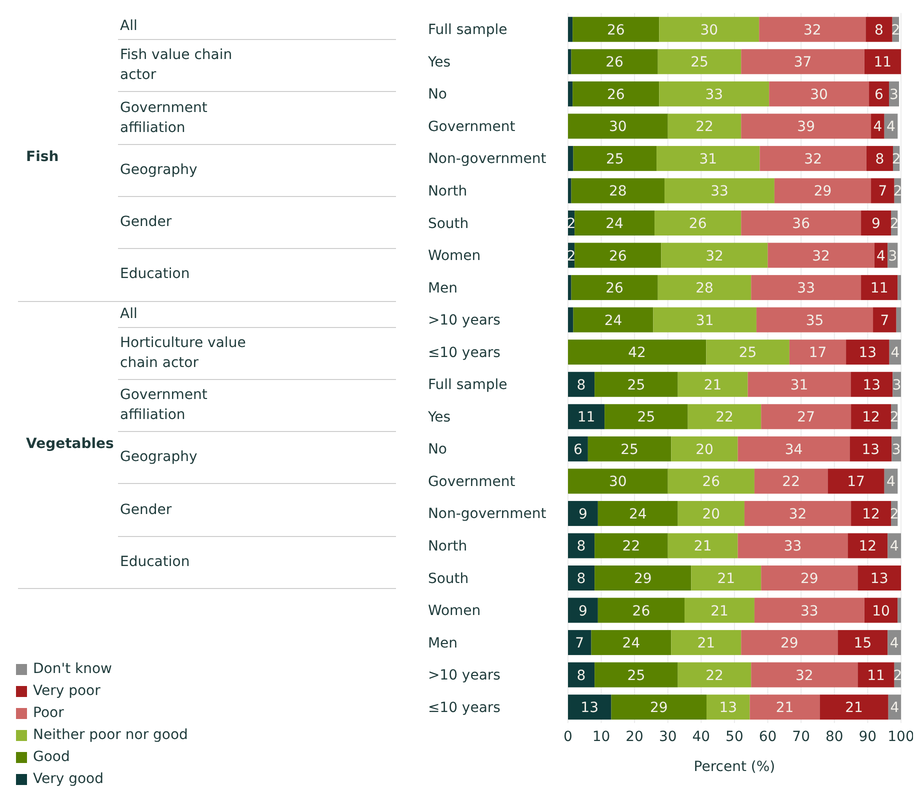  Describe the element at coordinates (464, 676) in the screenshot. I see `y-tick-label: >10 years` at that location.